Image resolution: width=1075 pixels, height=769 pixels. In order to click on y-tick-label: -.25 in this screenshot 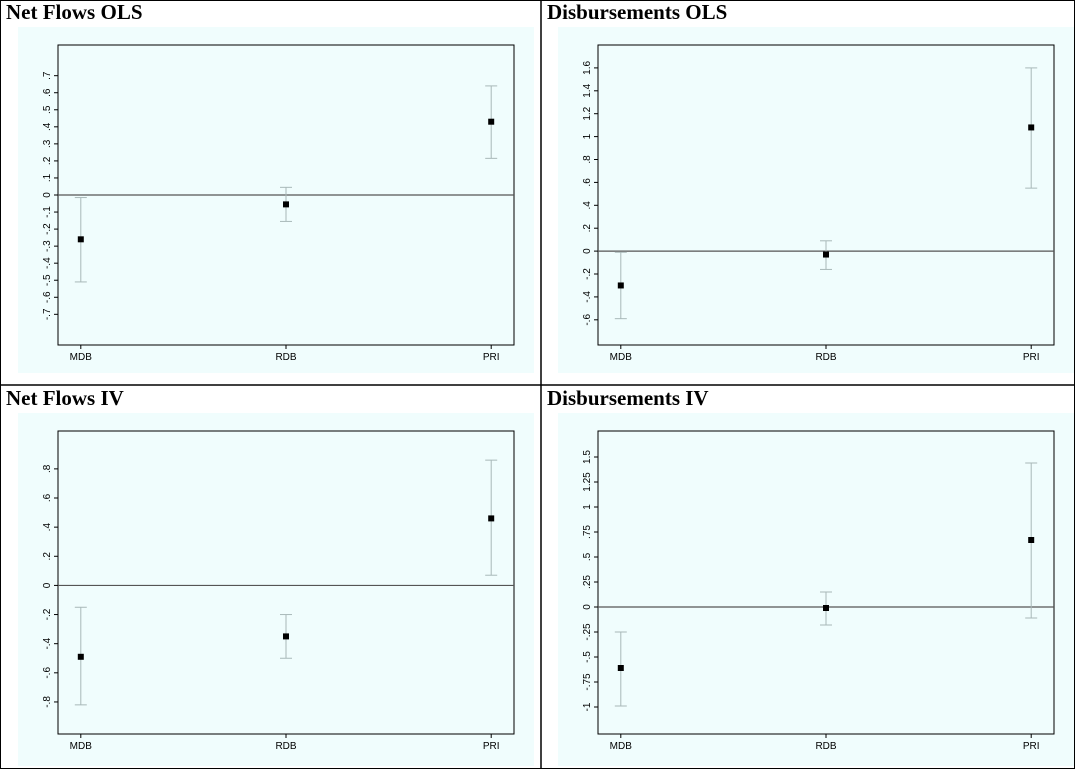, I will do `click(587, 632)`.